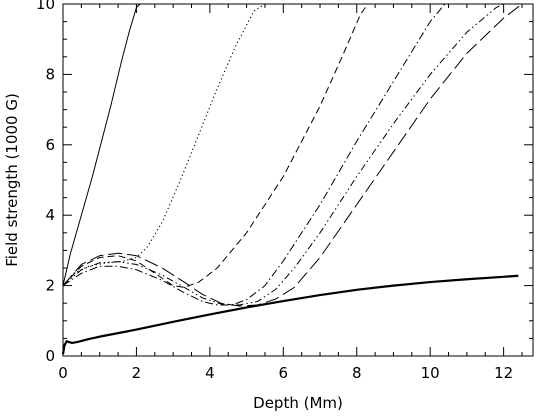 The image size is (540, 419). I want to click on y-tick-label: 10, so click(45, 6).